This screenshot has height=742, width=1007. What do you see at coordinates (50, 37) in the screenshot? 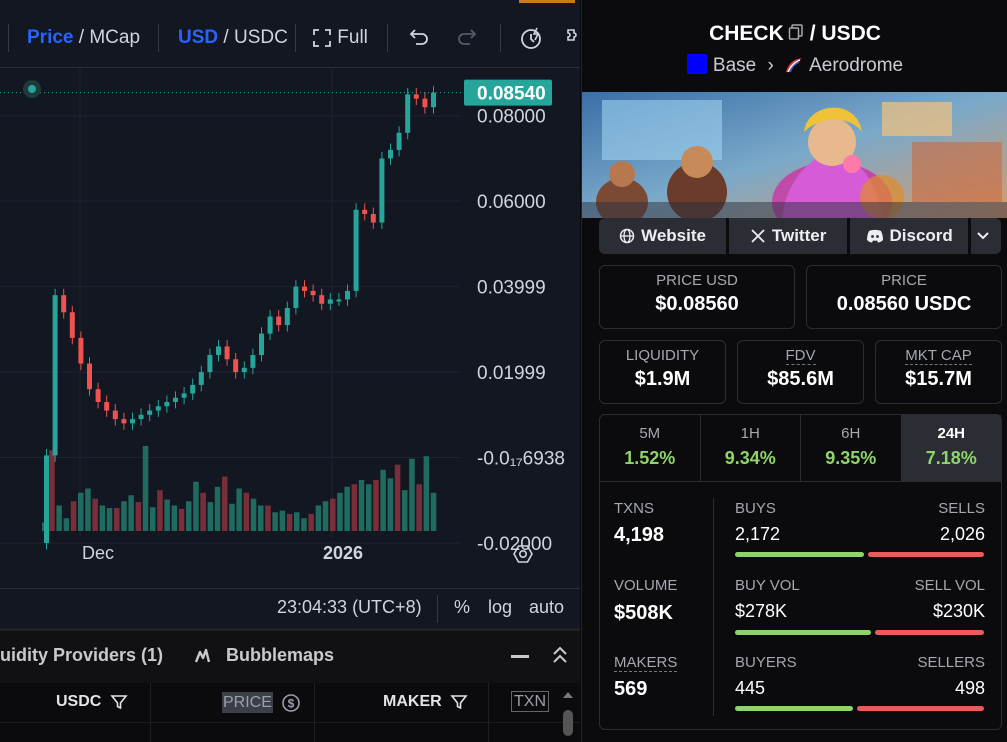
I see `price-option: Price` at bounding box center [50, 37].